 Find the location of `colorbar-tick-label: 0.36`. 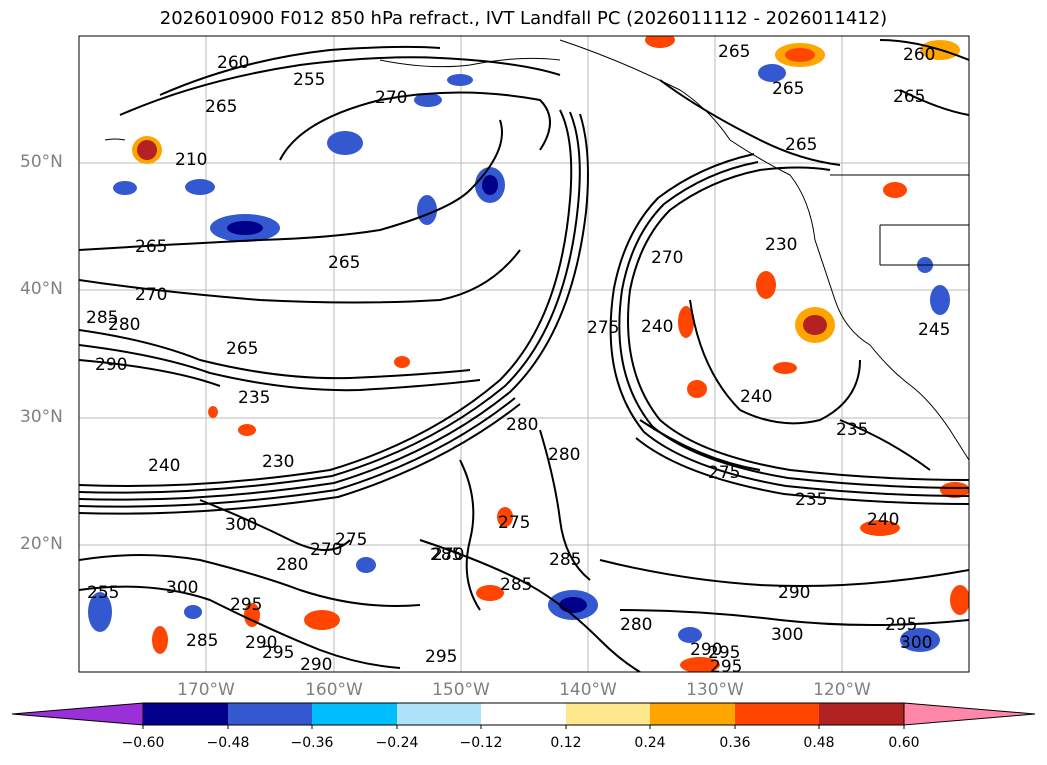

colorbar-tick-label: 0.36 is located at coordinates (735, 743).